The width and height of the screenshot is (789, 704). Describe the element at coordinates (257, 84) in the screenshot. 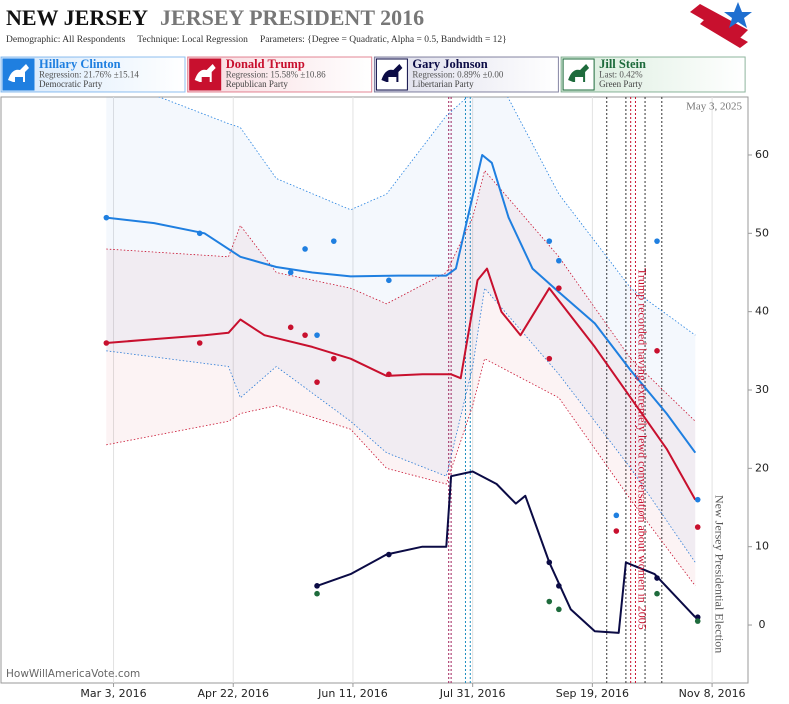

I see `legend-party: Republican Party` at that location.